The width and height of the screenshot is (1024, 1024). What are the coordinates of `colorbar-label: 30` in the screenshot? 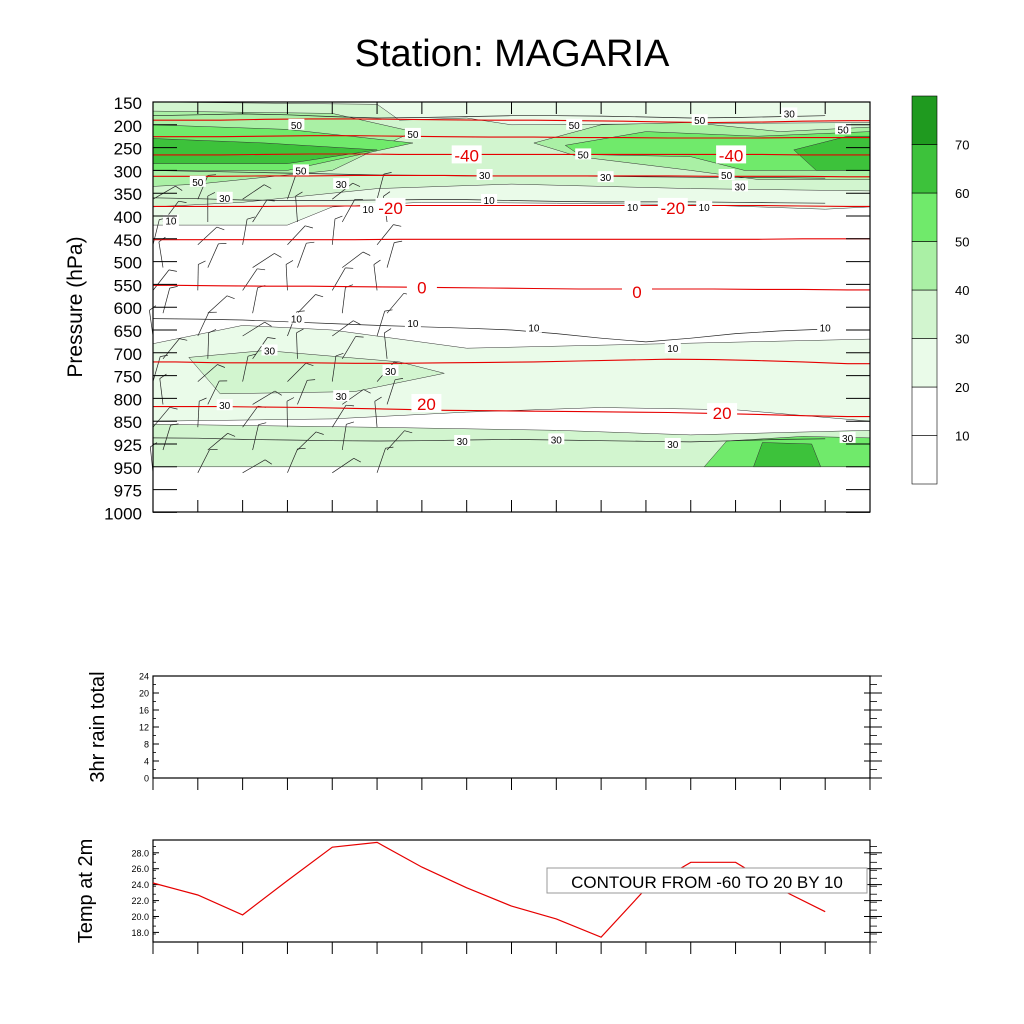 It's located at (962, 339).